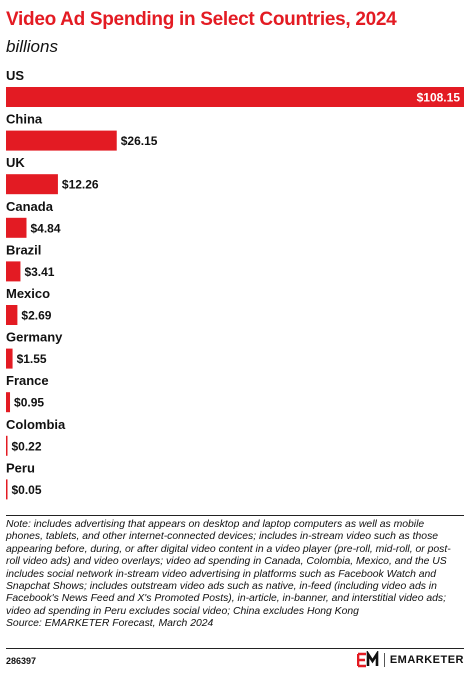 The image size is (470, 675). What do you see at coordinates (21, 661) in the screenshot?
I see `chart-id: 286397` at bounding box center [21, 661].